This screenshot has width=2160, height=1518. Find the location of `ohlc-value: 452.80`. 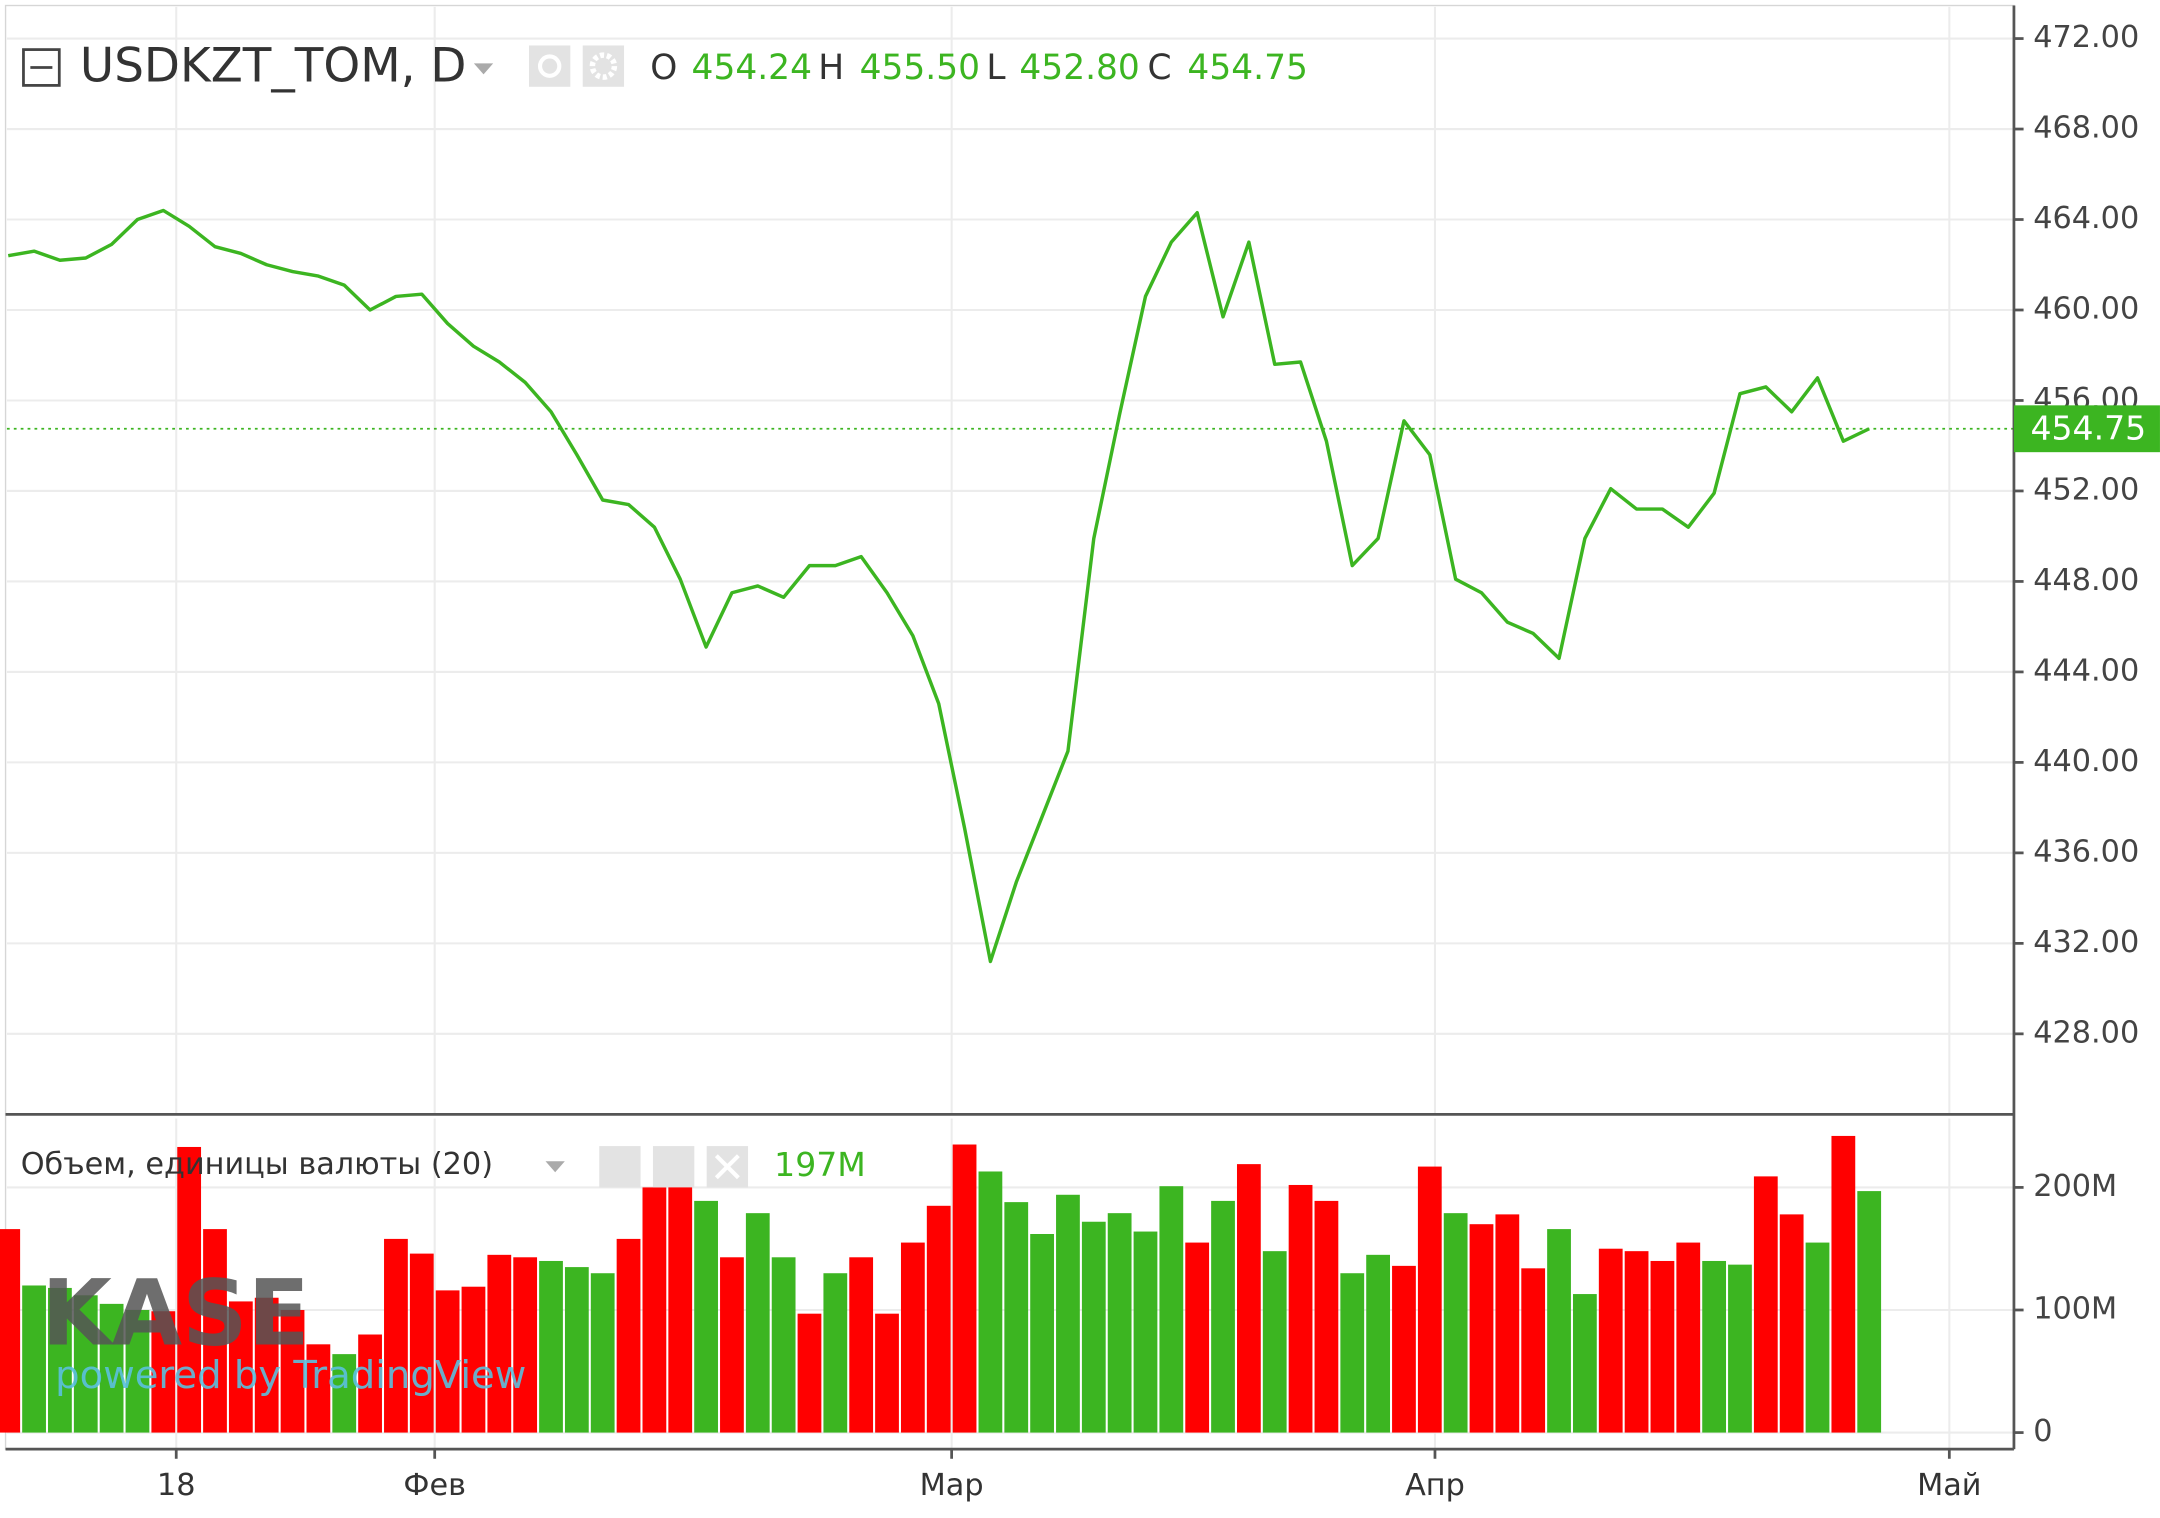

ohlc-value: 452.80 is located at coordinates (1079, 67).